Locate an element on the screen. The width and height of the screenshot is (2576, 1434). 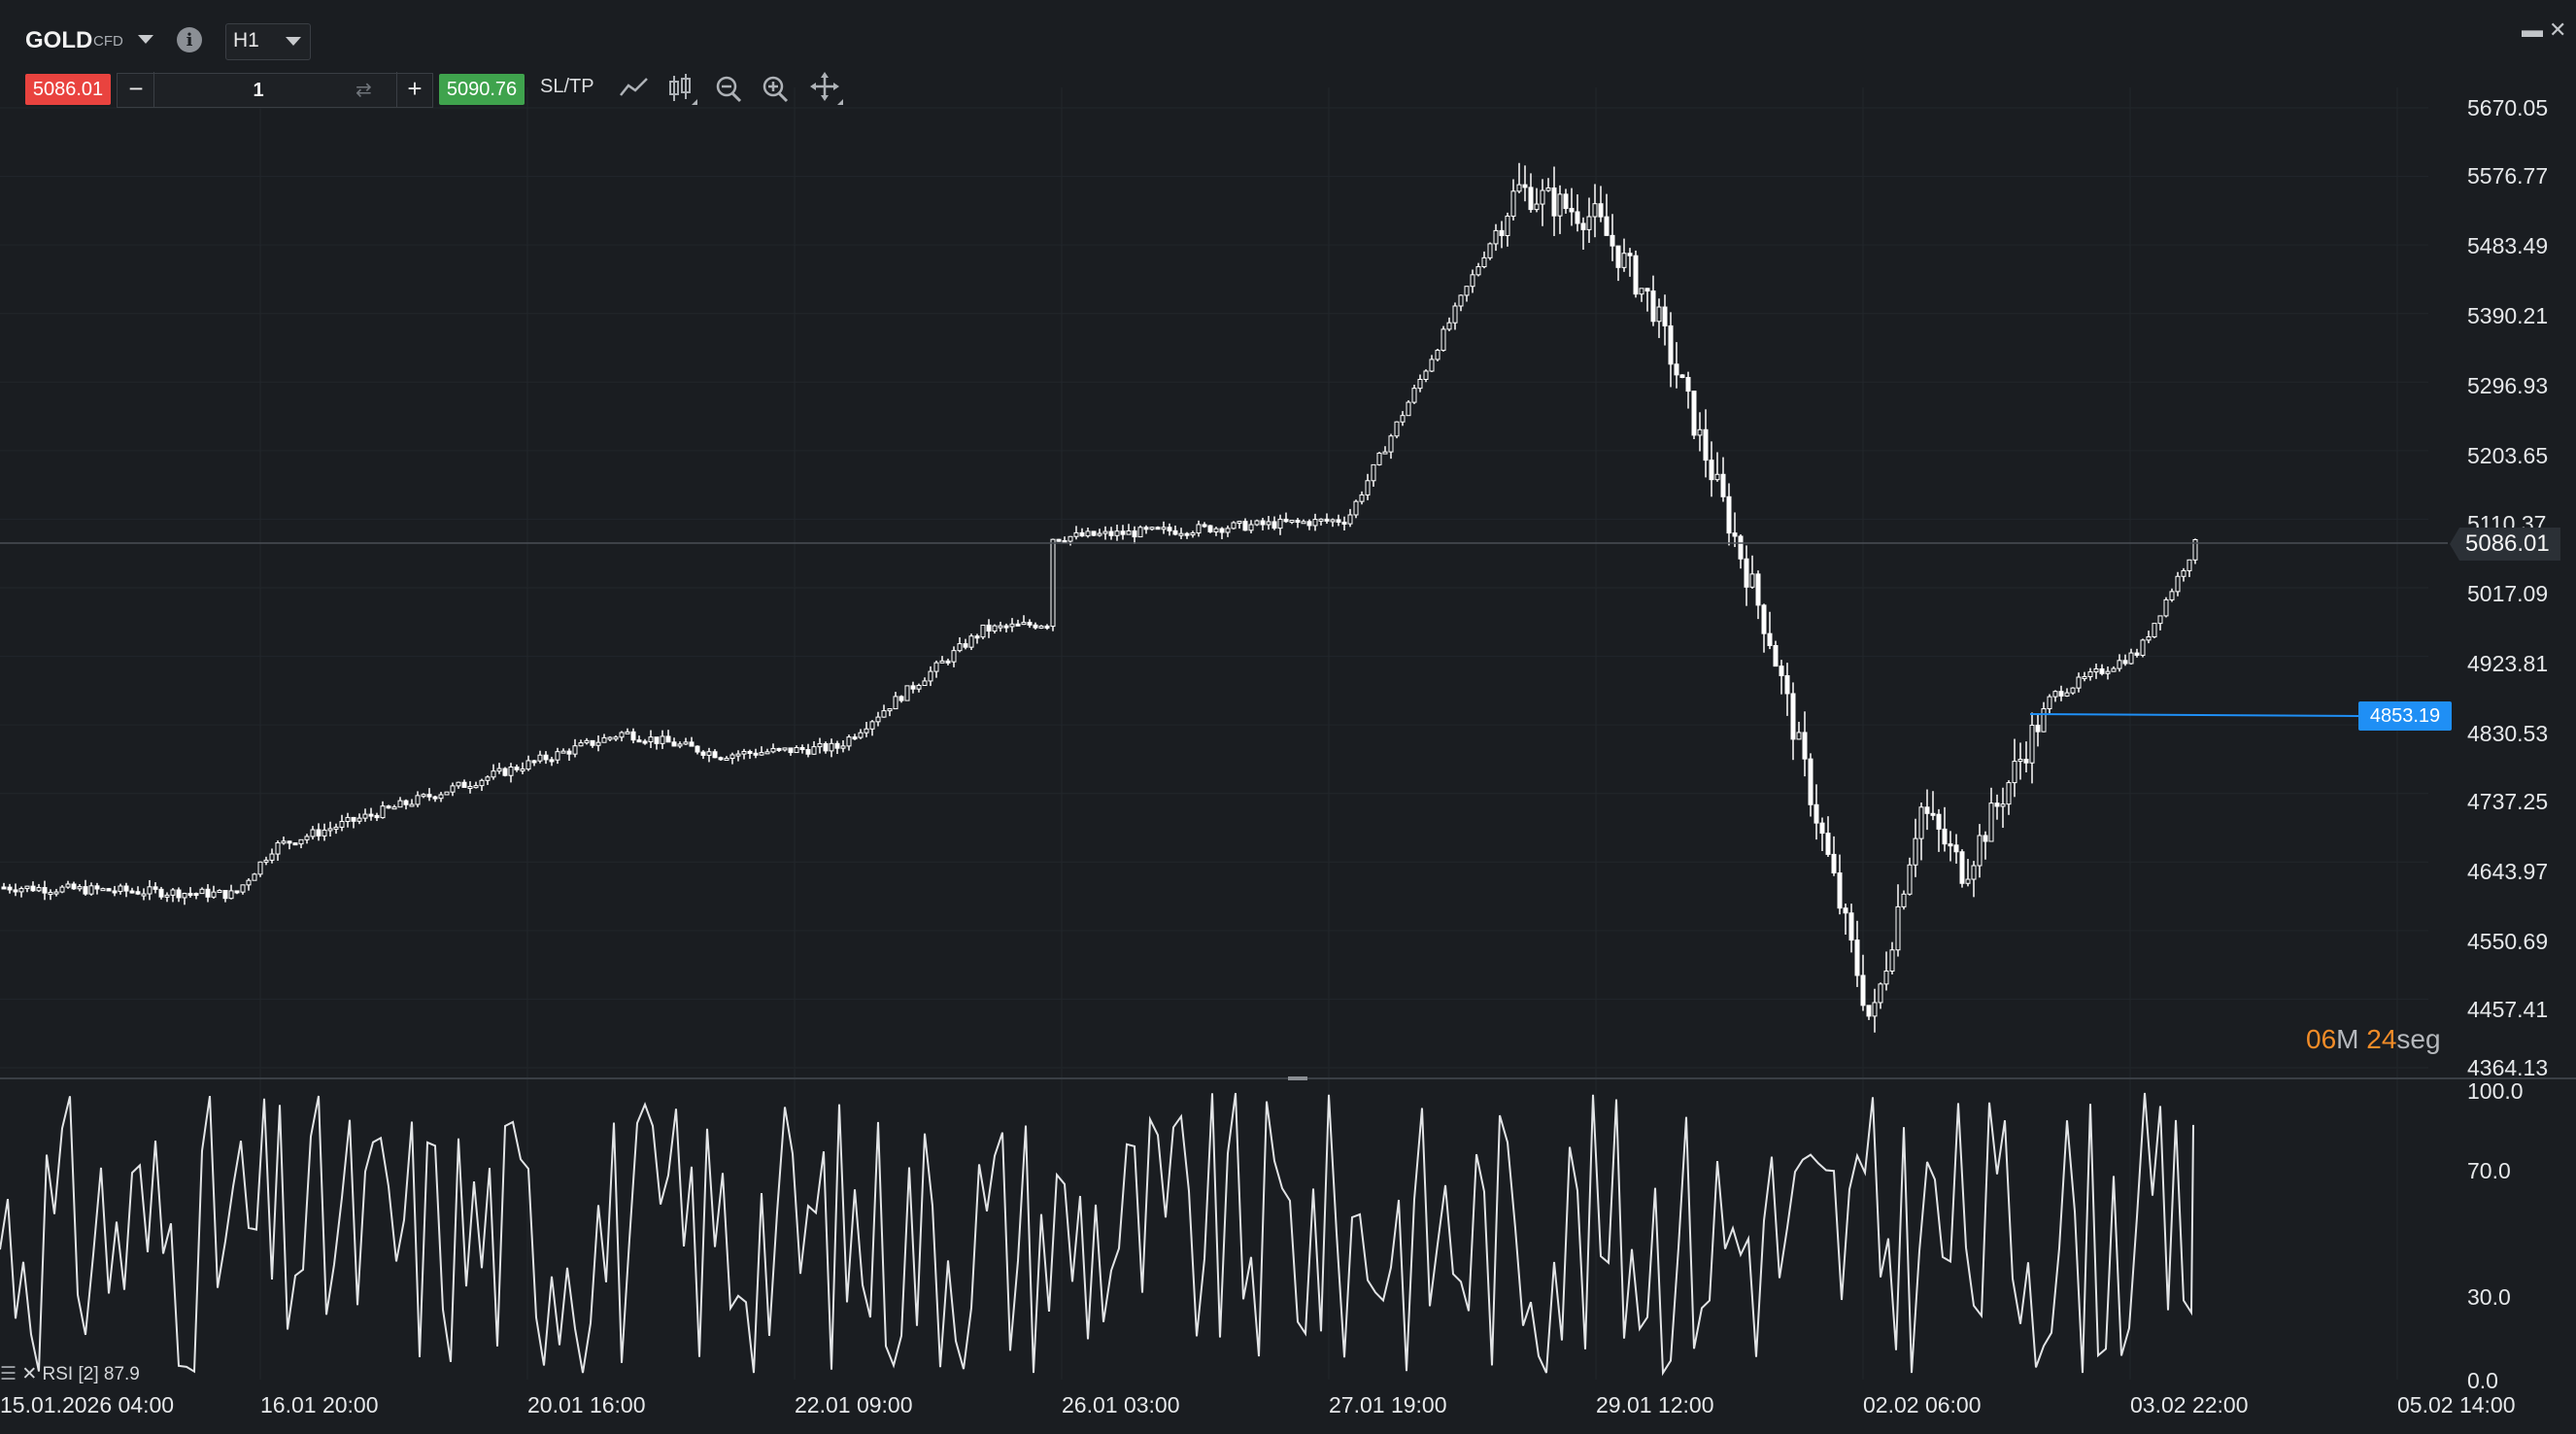
time-tick-label: 27.01 19:00 is located at coordinates (1388, 1404).